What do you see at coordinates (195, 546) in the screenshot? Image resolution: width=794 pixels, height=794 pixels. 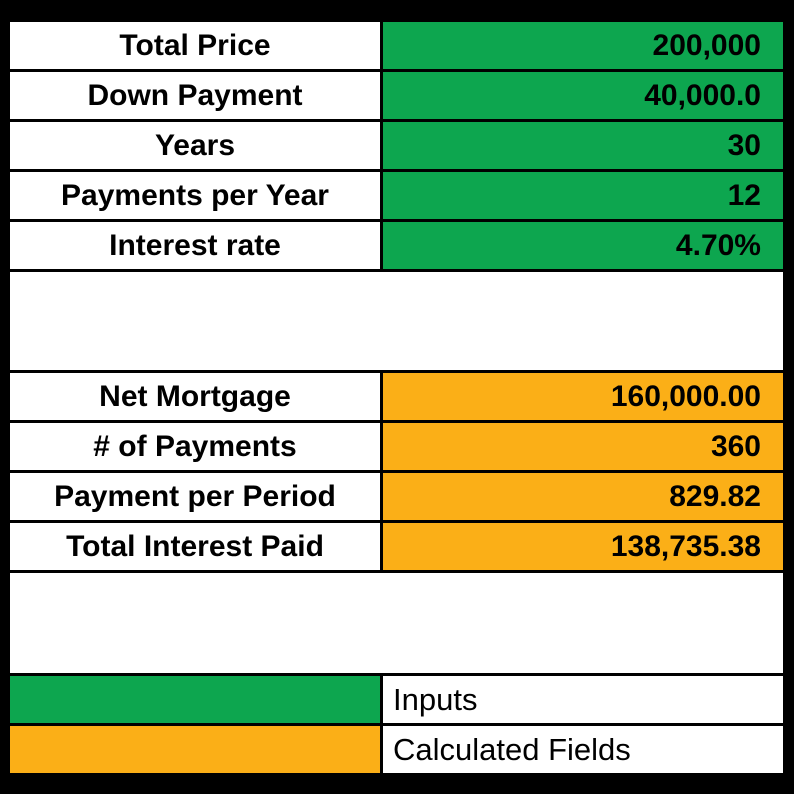 I see `row-label-total-interest-paid: Total Interest Paid` at bounding box center [195, 546].